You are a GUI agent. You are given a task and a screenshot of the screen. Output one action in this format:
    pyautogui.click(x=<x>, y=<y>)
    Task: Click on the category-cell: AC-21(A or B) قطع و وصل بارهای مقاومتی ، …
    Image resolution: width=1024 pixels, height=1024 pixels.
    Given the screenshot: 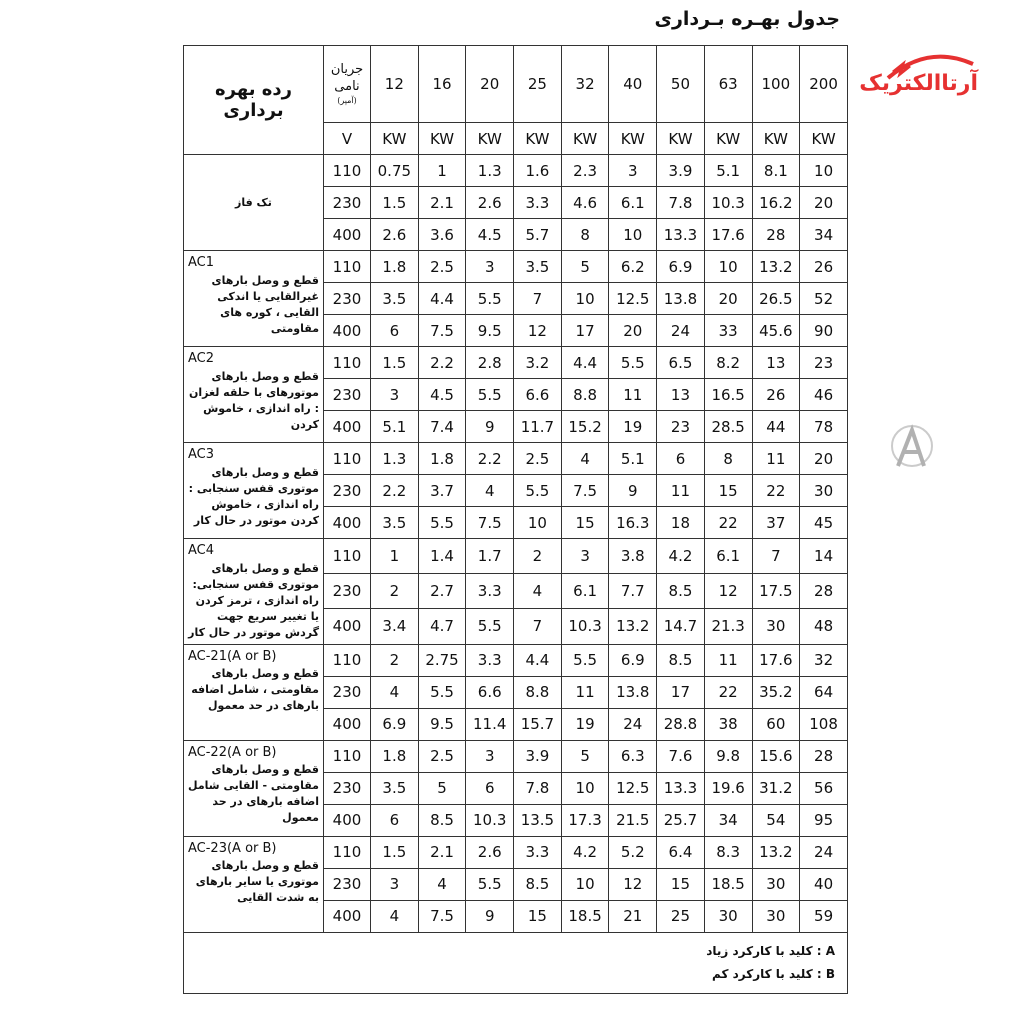 What is the action you would take?
    pyautogui.click(x=253, y=692)
    